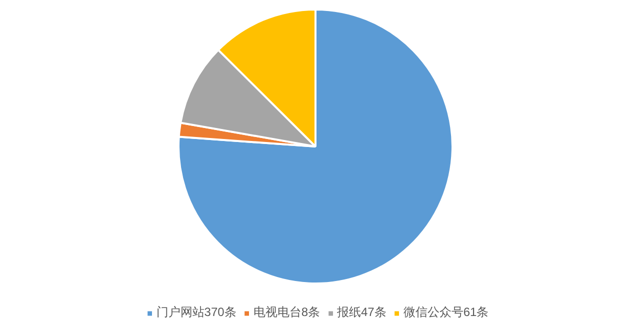  What do you see at coordinates (446, 312) in the screenshot?
I see `legend-label: 微信公众号61条` at bounding box center [446, 312].